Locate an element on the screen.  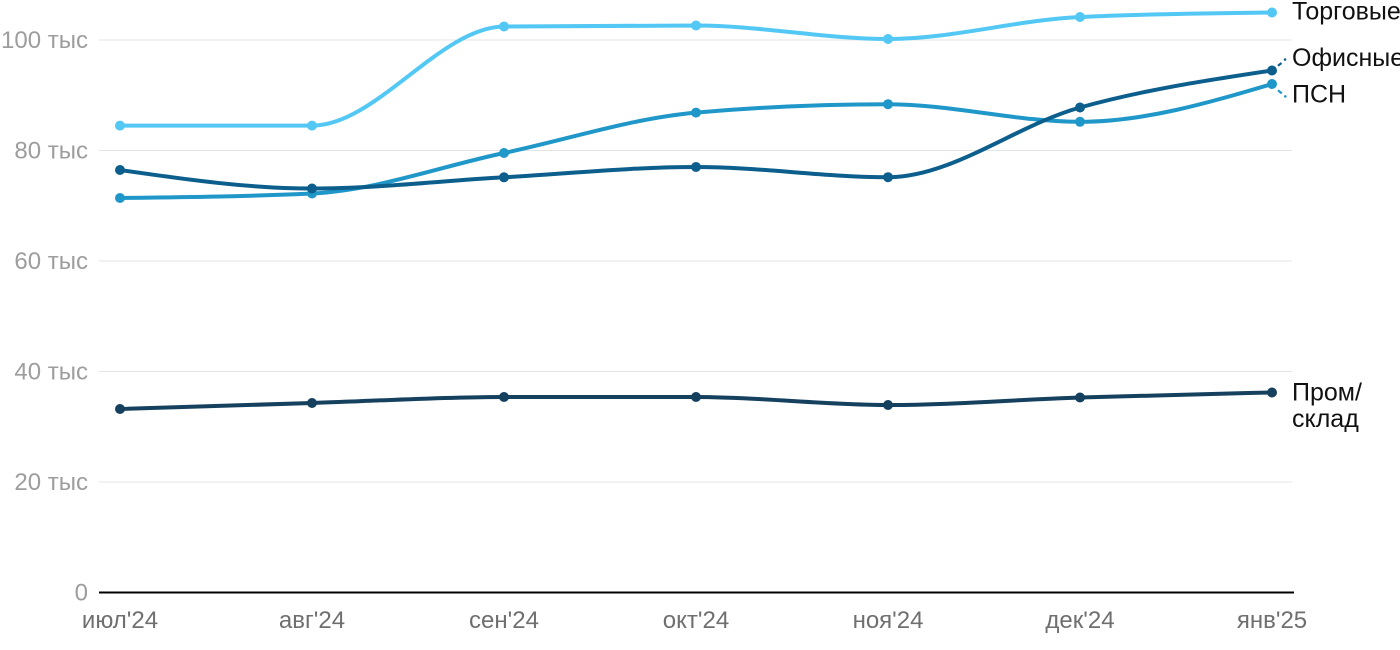
svg-text: авг'24 is located at coordinates (312, 620).